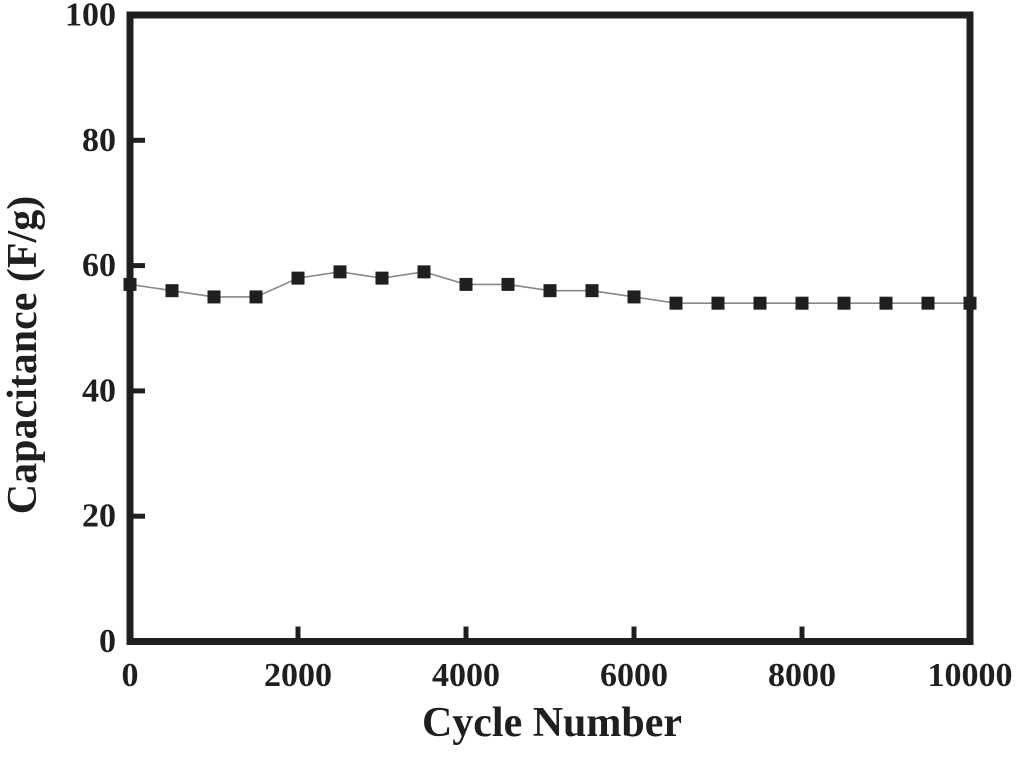 The image size is (1018, 757). What do you see at coordinates (99, 390) in the screenshot?
I see `y-tick-label: 40` at bounding box center [99, 390].